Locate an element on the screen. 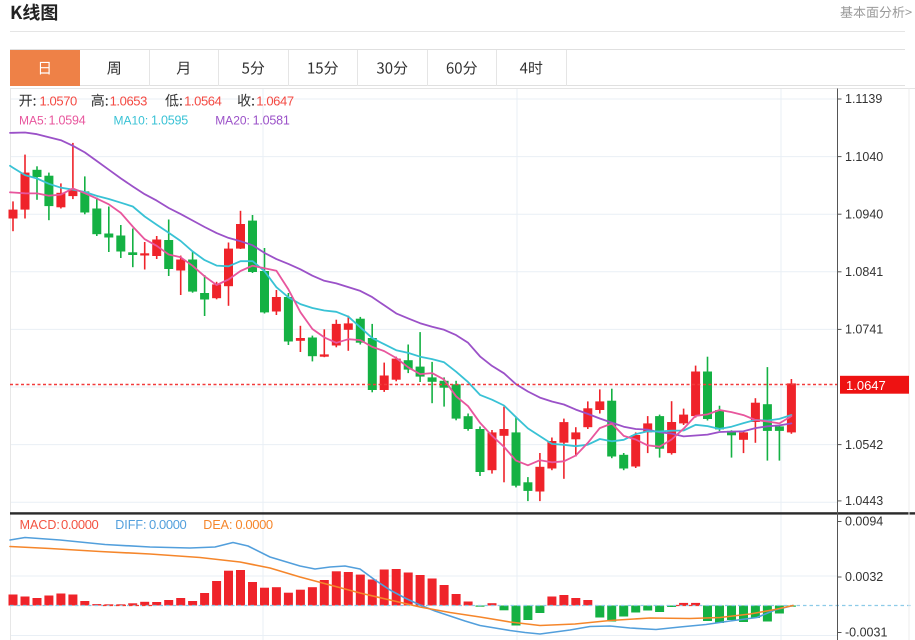 This screenshot has width=915, height=640. svg-text: MA5: is located at coordinates (33, 121).